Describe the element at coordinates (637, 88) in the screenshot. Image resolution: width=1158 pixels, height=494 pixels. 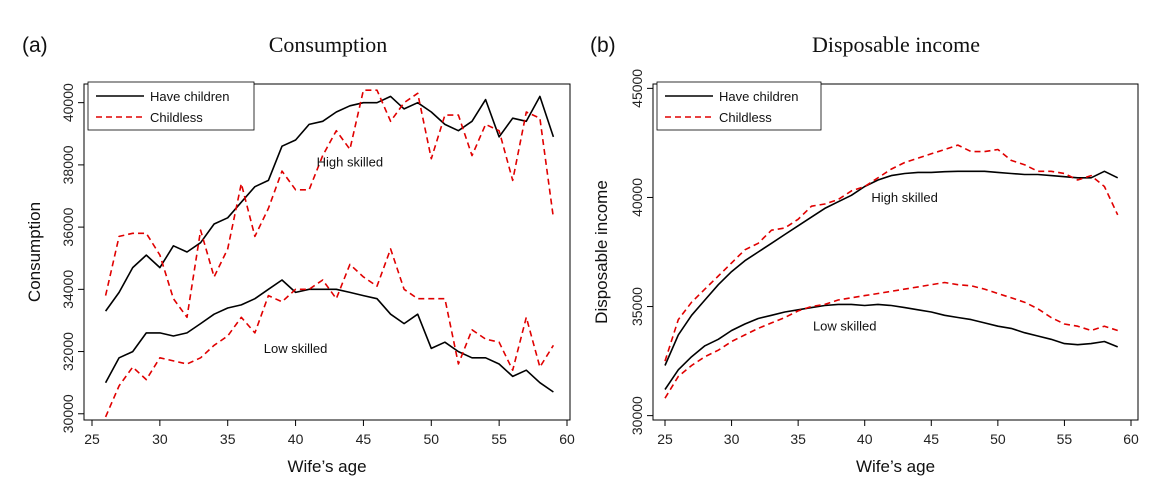
I see `y-tick-label: 45000` at that location.